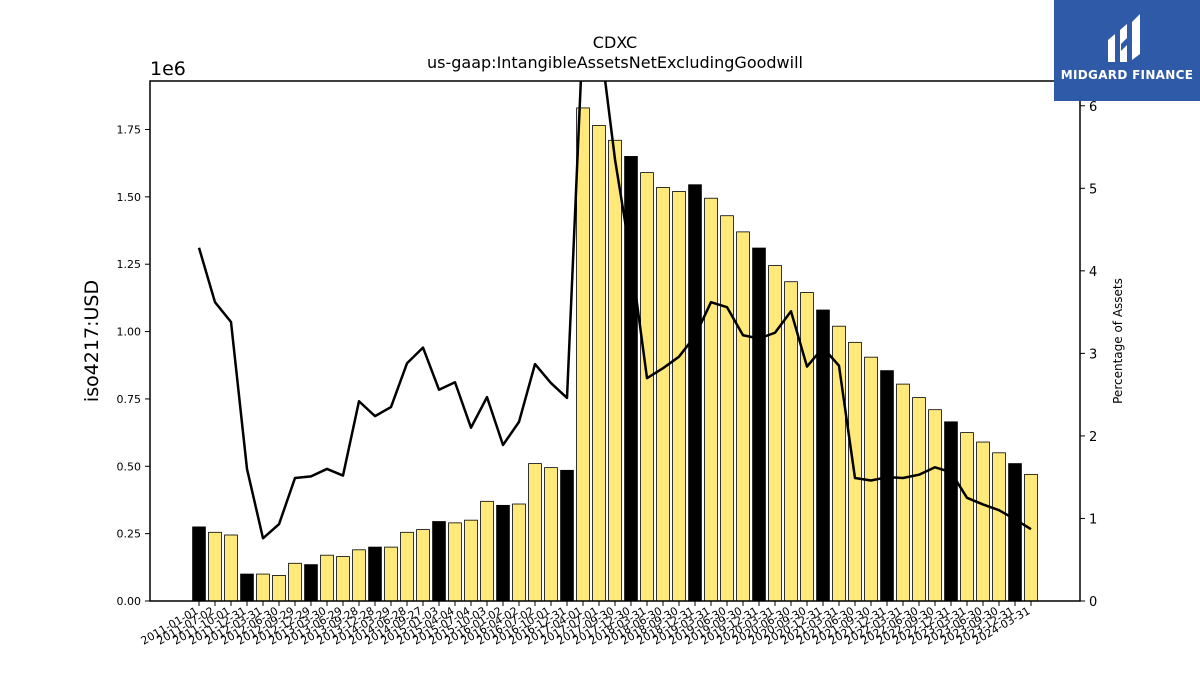 This screenshot has height=675, width=1200. I want to click on y-tick-label: 0.00, so click(129, 601).